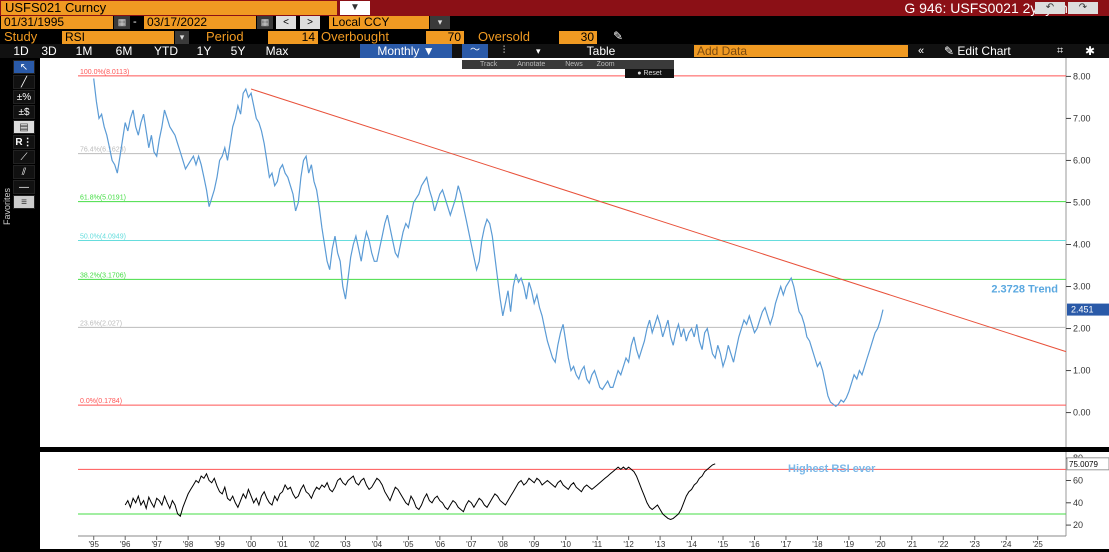 The image size is (1109, 552). What do you see at coordinates (597, 544) in the screenshot?
I see `x-tick-label: '11` at bounding box center [597, 544].